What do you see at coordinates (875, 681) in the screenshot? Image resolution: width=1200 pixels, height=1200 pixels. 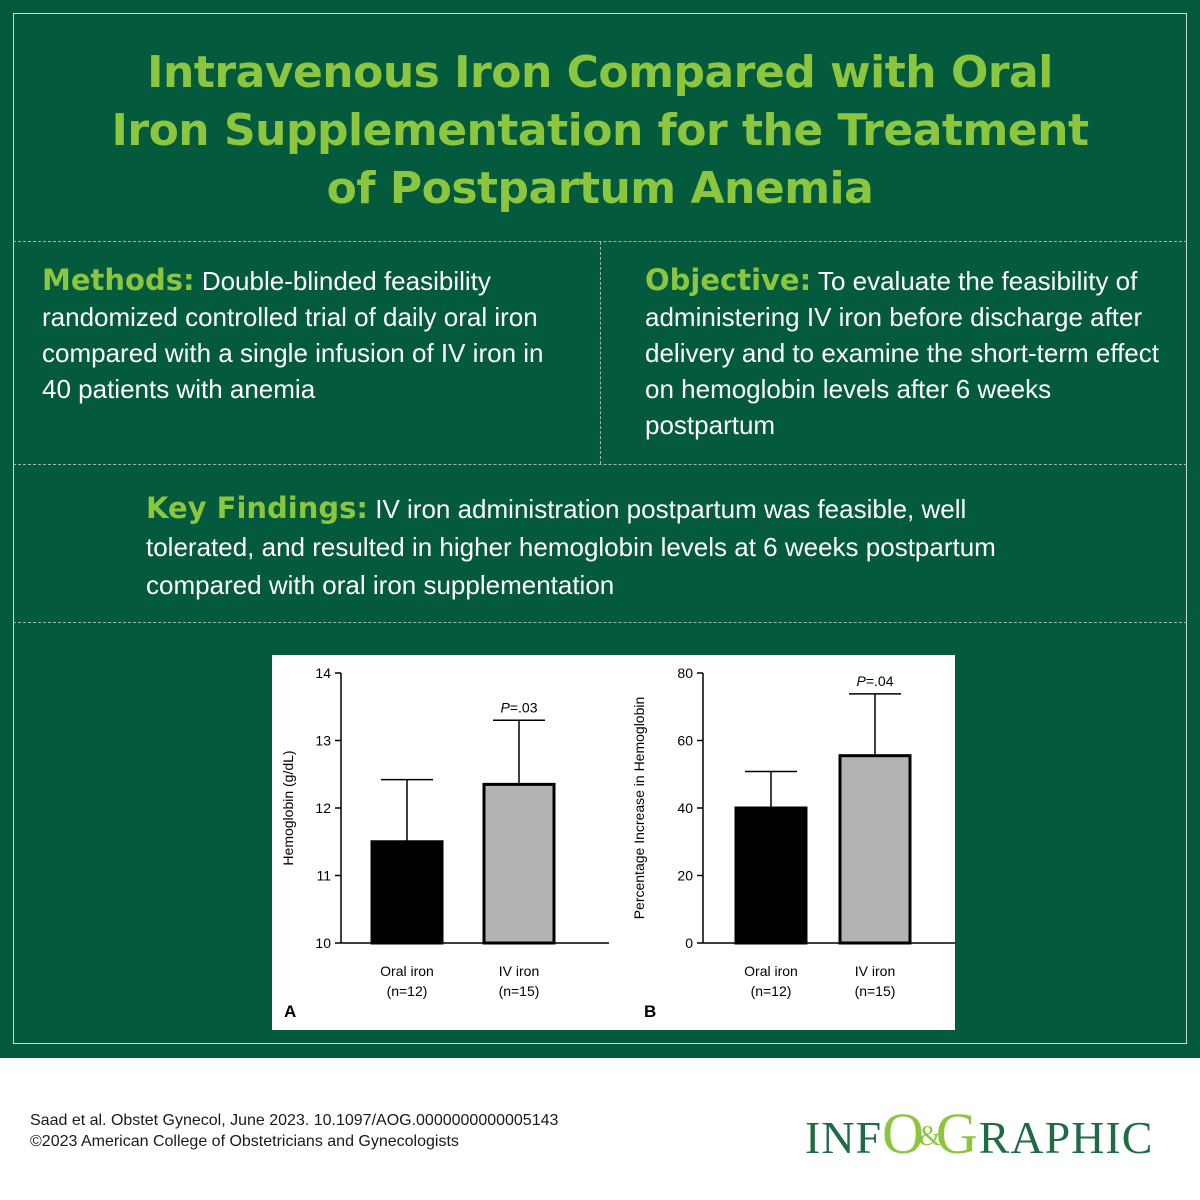 I see `chart-b-p-value-annotation: P=.04` at bounding box center [875, 681].